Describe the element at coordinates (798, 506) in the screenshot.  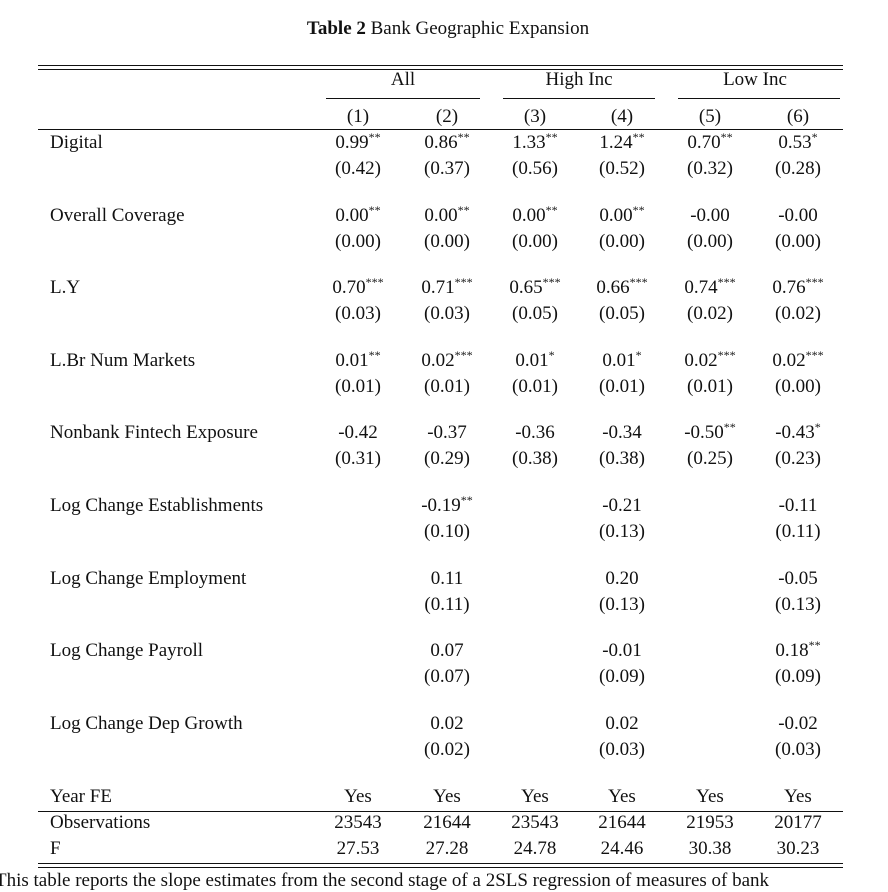
I see `coefficient: -0.11` at that location.